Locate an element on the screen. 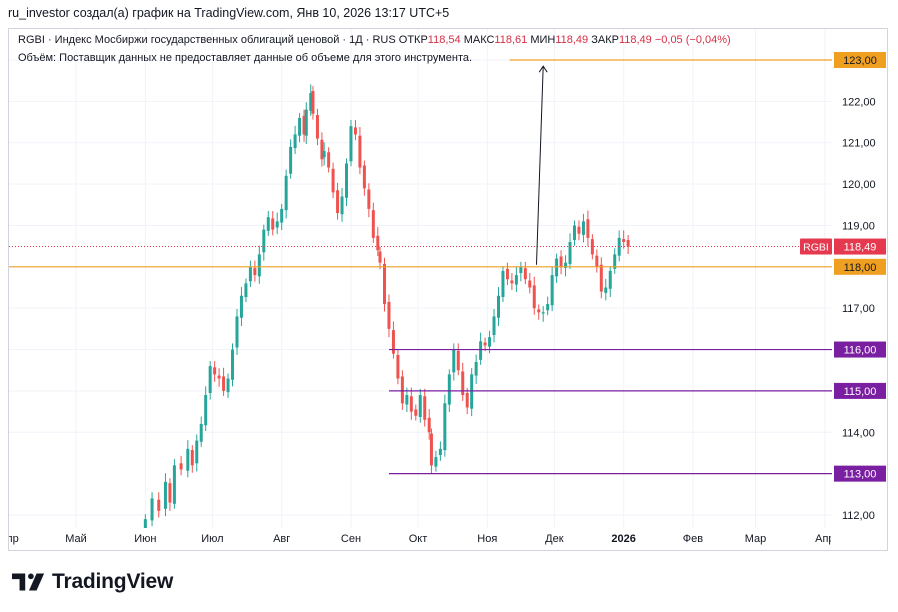 The image size is (898, 612). x-tick-label: Июн is located at coordinates (145, 539).